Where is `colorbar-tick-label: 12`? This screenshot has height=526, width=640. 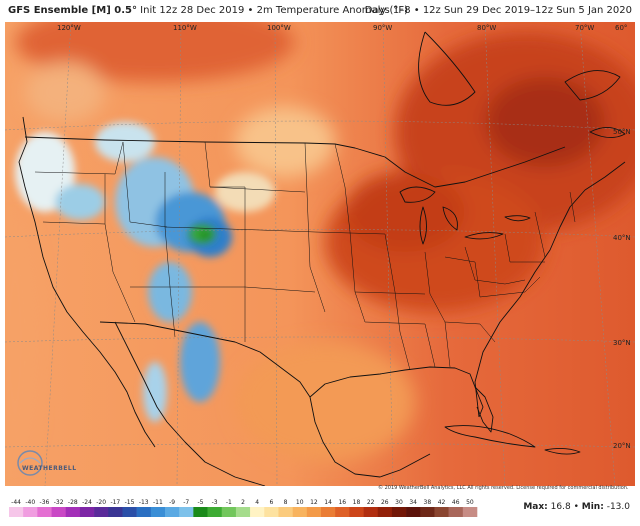
colorbar-tick-label: 12 is located at coordinates (314, 502).